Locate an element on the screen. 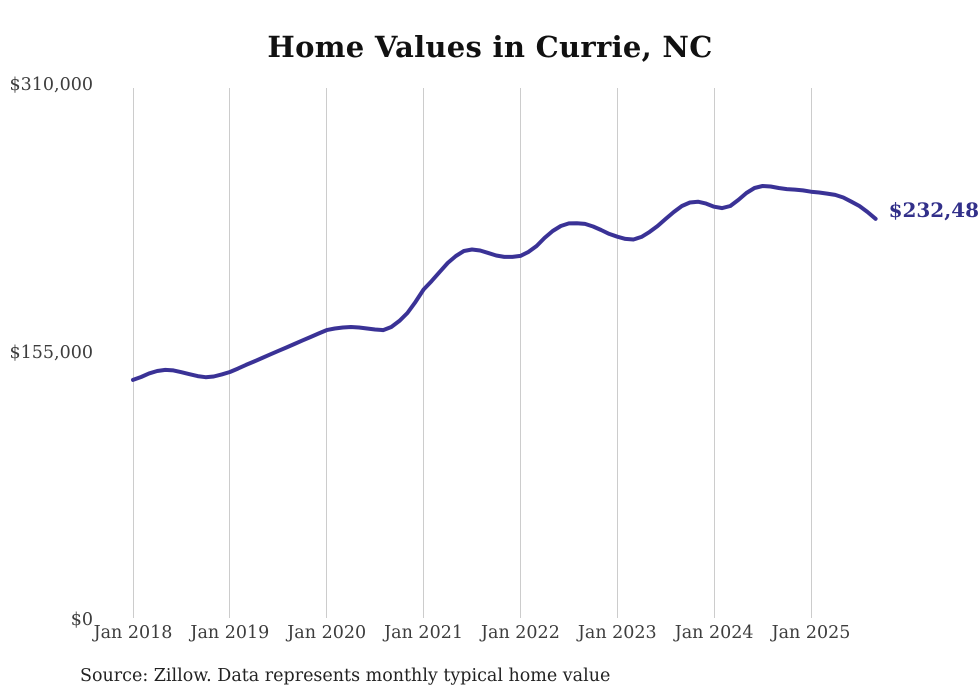 The width and height of the screenshot is (980, 699). x-tick-label: Jan 2025 is located at coordinates (811, 633).